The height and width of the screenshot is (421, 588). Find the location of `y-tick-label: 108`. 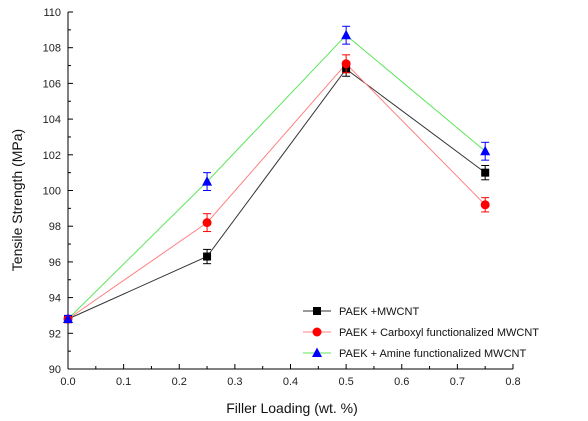

y-tick-label: 108 is located at coordinates (52, 49).